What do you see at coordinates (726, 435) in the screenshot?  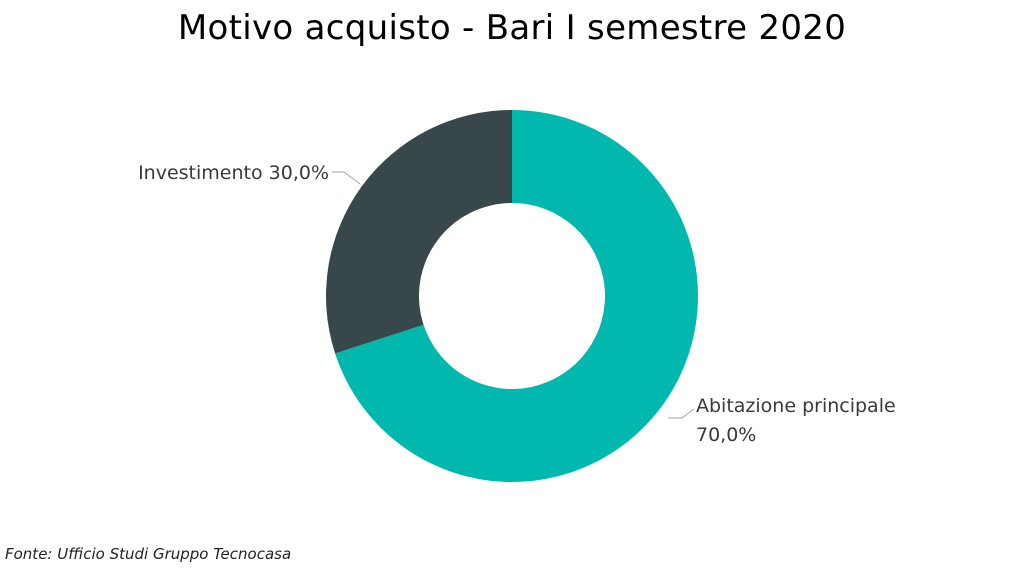 I see `data-label-abitazione-value: 70,0%` at bounding box center [726, 435].